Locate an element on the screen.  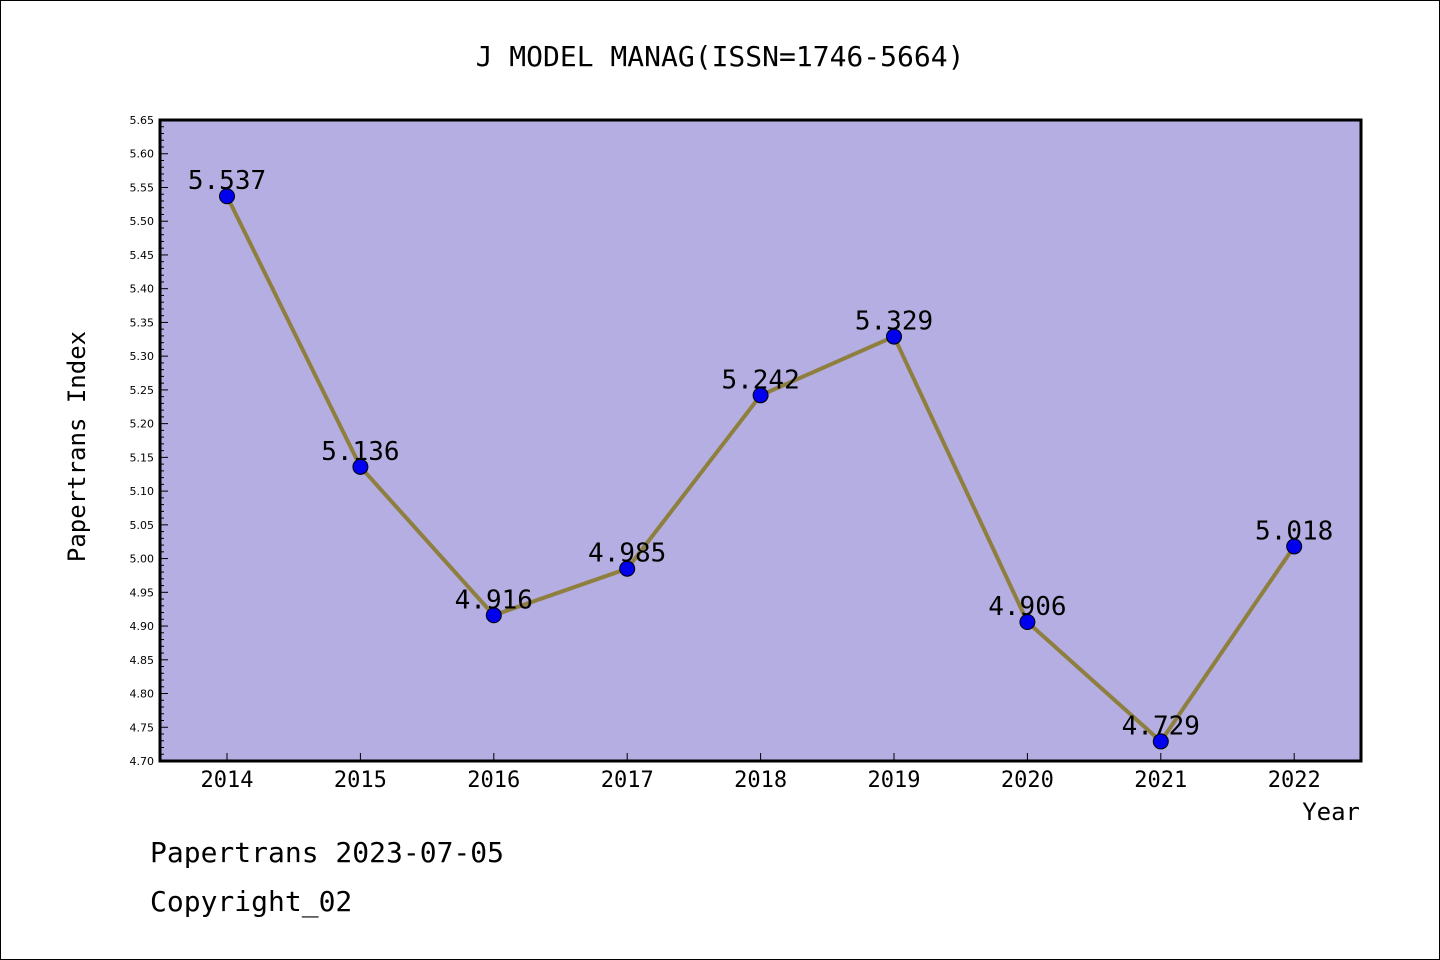
x-tick-label: 2021 is located at coordinates (1160, 780).